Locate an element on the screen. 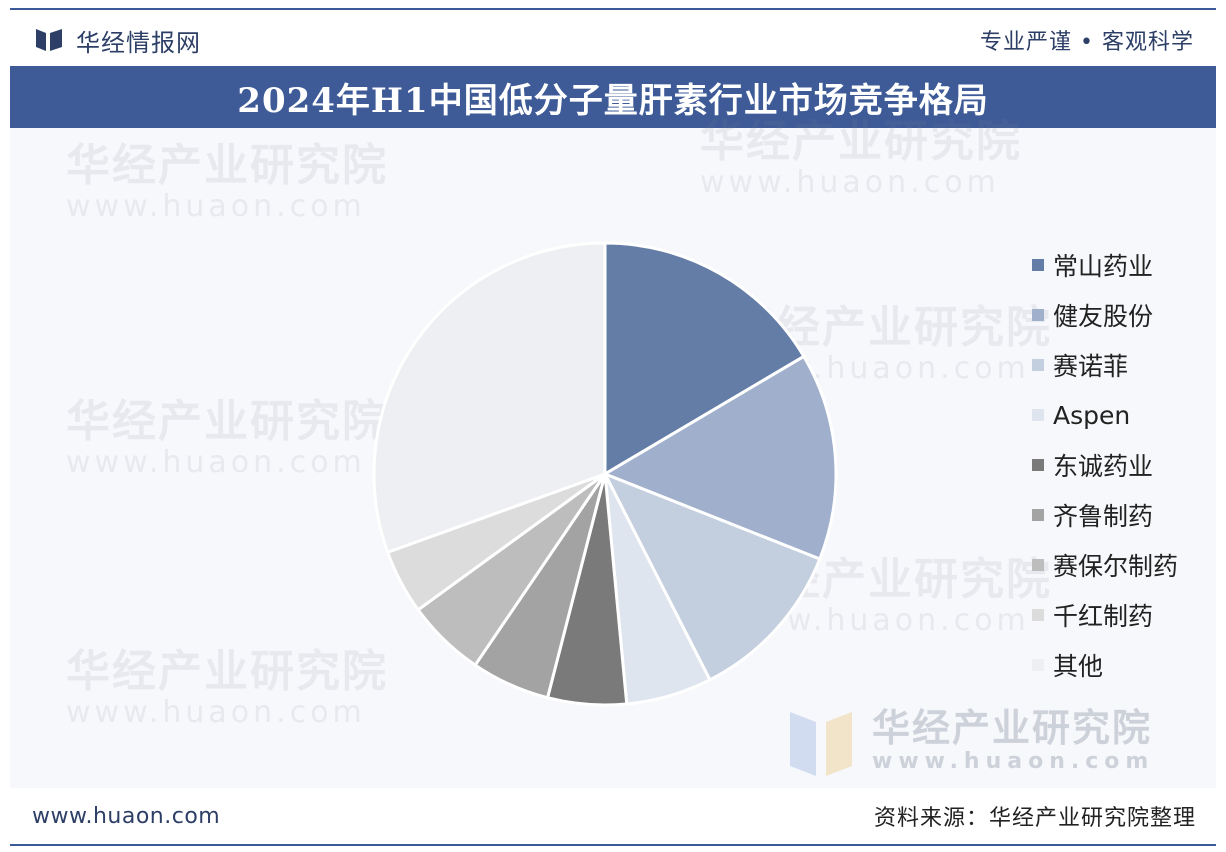 The image size is (1226, 852). legend-label: 赛诺菲 is located at coordinates (1091, 366).